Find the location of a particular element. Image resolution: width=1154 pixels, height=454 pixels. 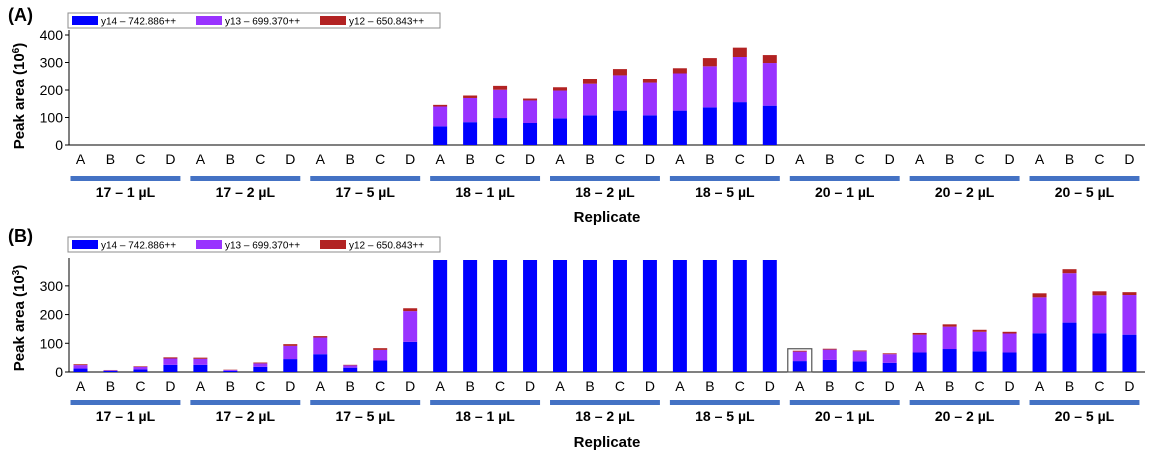

legend-swatch-y13 is located at coordinates (209, 20).